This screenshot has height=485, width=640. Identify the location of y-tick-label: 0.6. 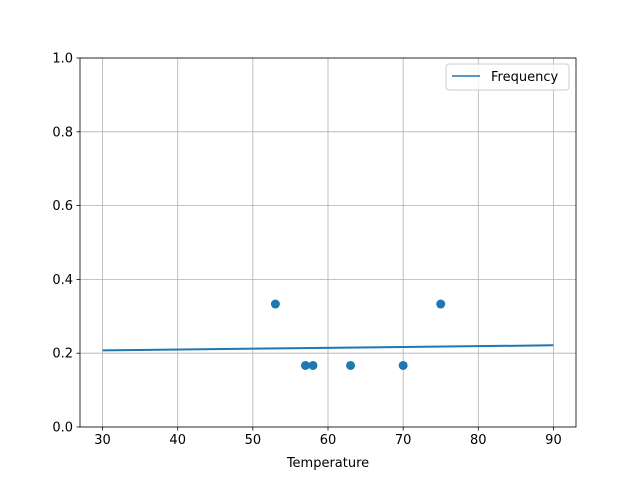
(62, 206).